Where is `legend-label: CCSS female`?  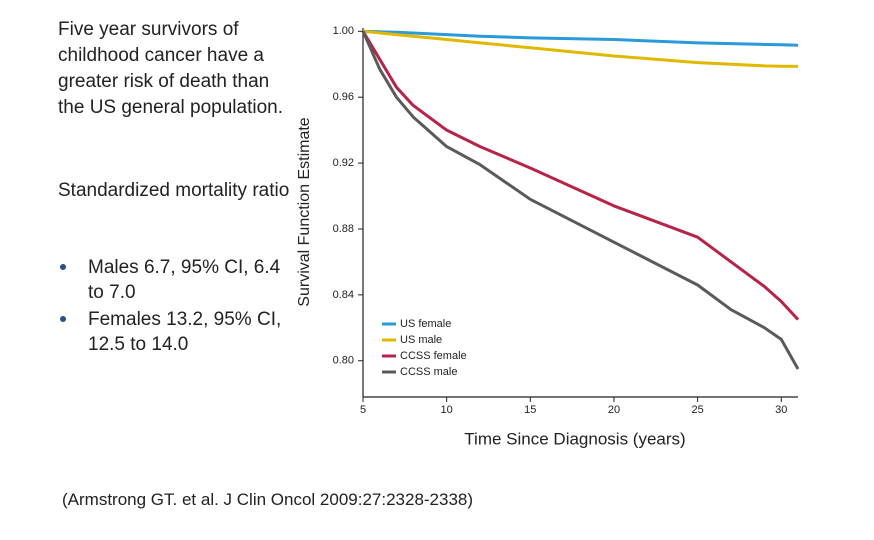
legend-label: CCSS female is located at coordinates (433, 356).